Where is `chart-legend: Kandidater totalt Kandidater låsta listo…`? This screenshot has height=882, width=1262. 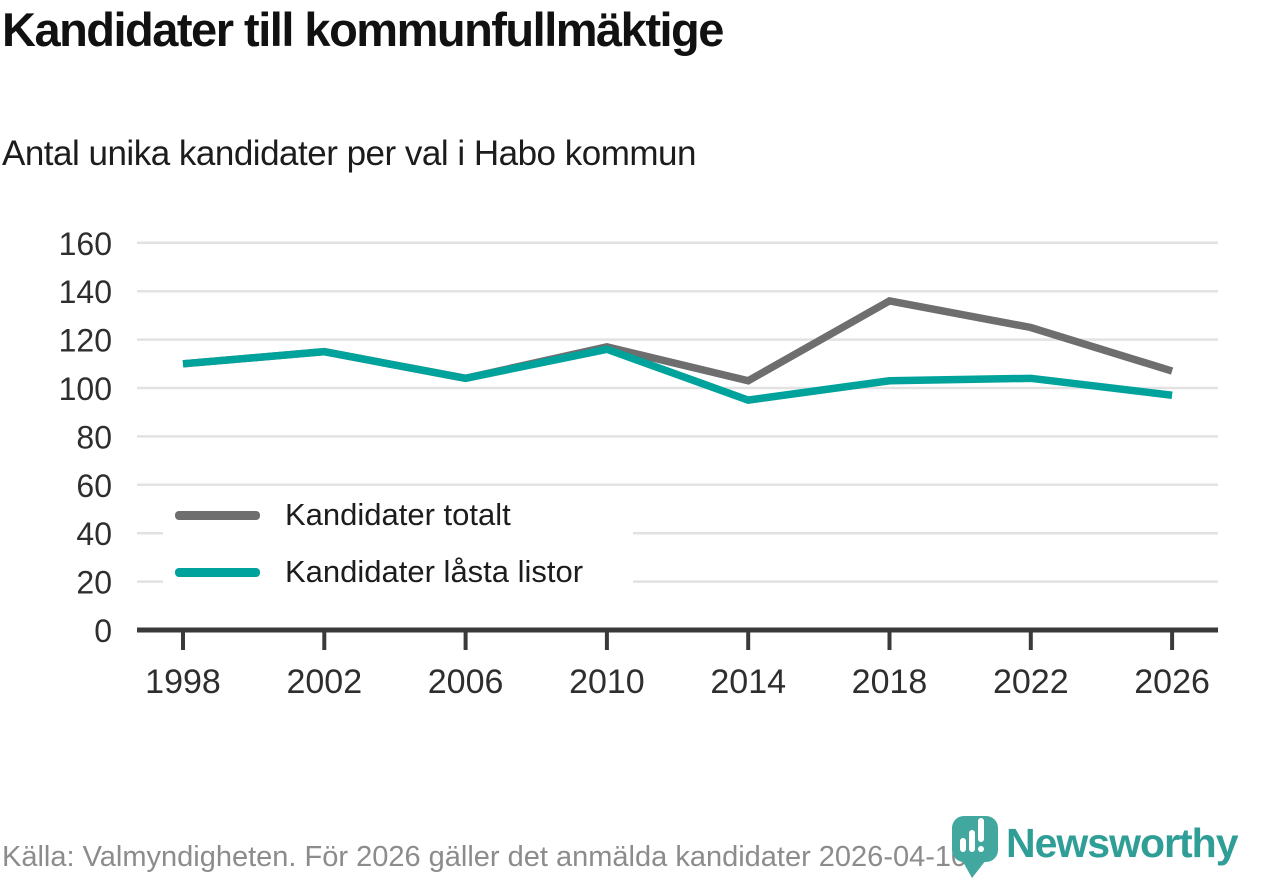 chart-legend: Kandidater totalt Kandidater låsta listo… is located at coordinates (398, 546).